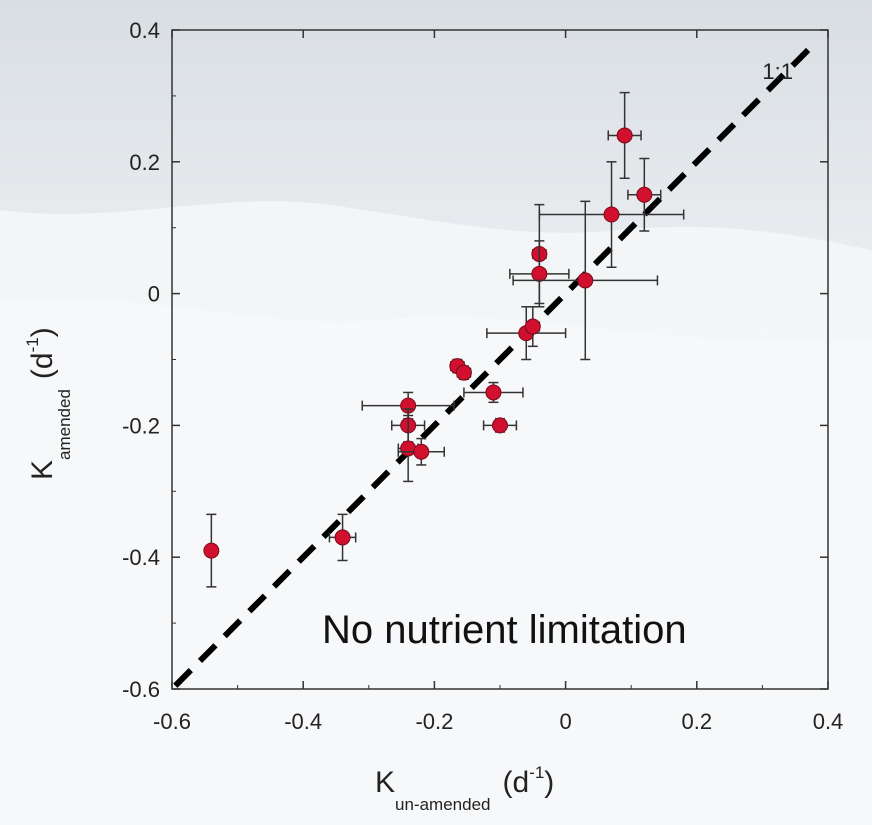 Image resolution: width=872 pixels, height=825 pixels. I want to click on y-tick-label: -0.6, so click(141, 689).